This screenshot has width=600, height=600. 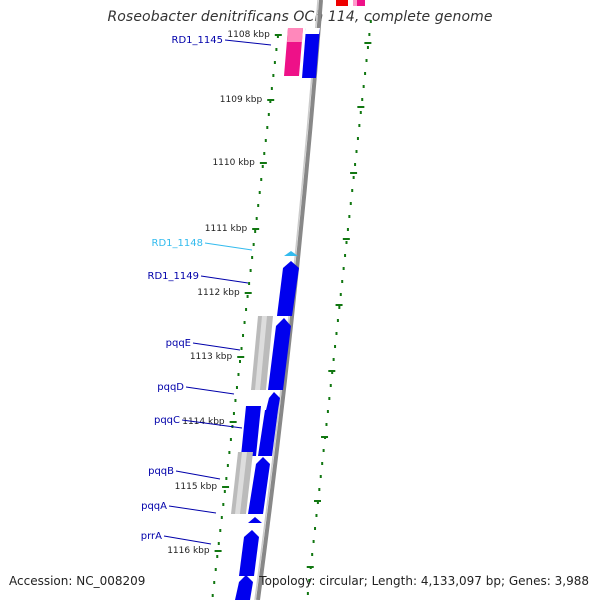 I want to click on gene-label: prrA, so click(x=151, y=536).